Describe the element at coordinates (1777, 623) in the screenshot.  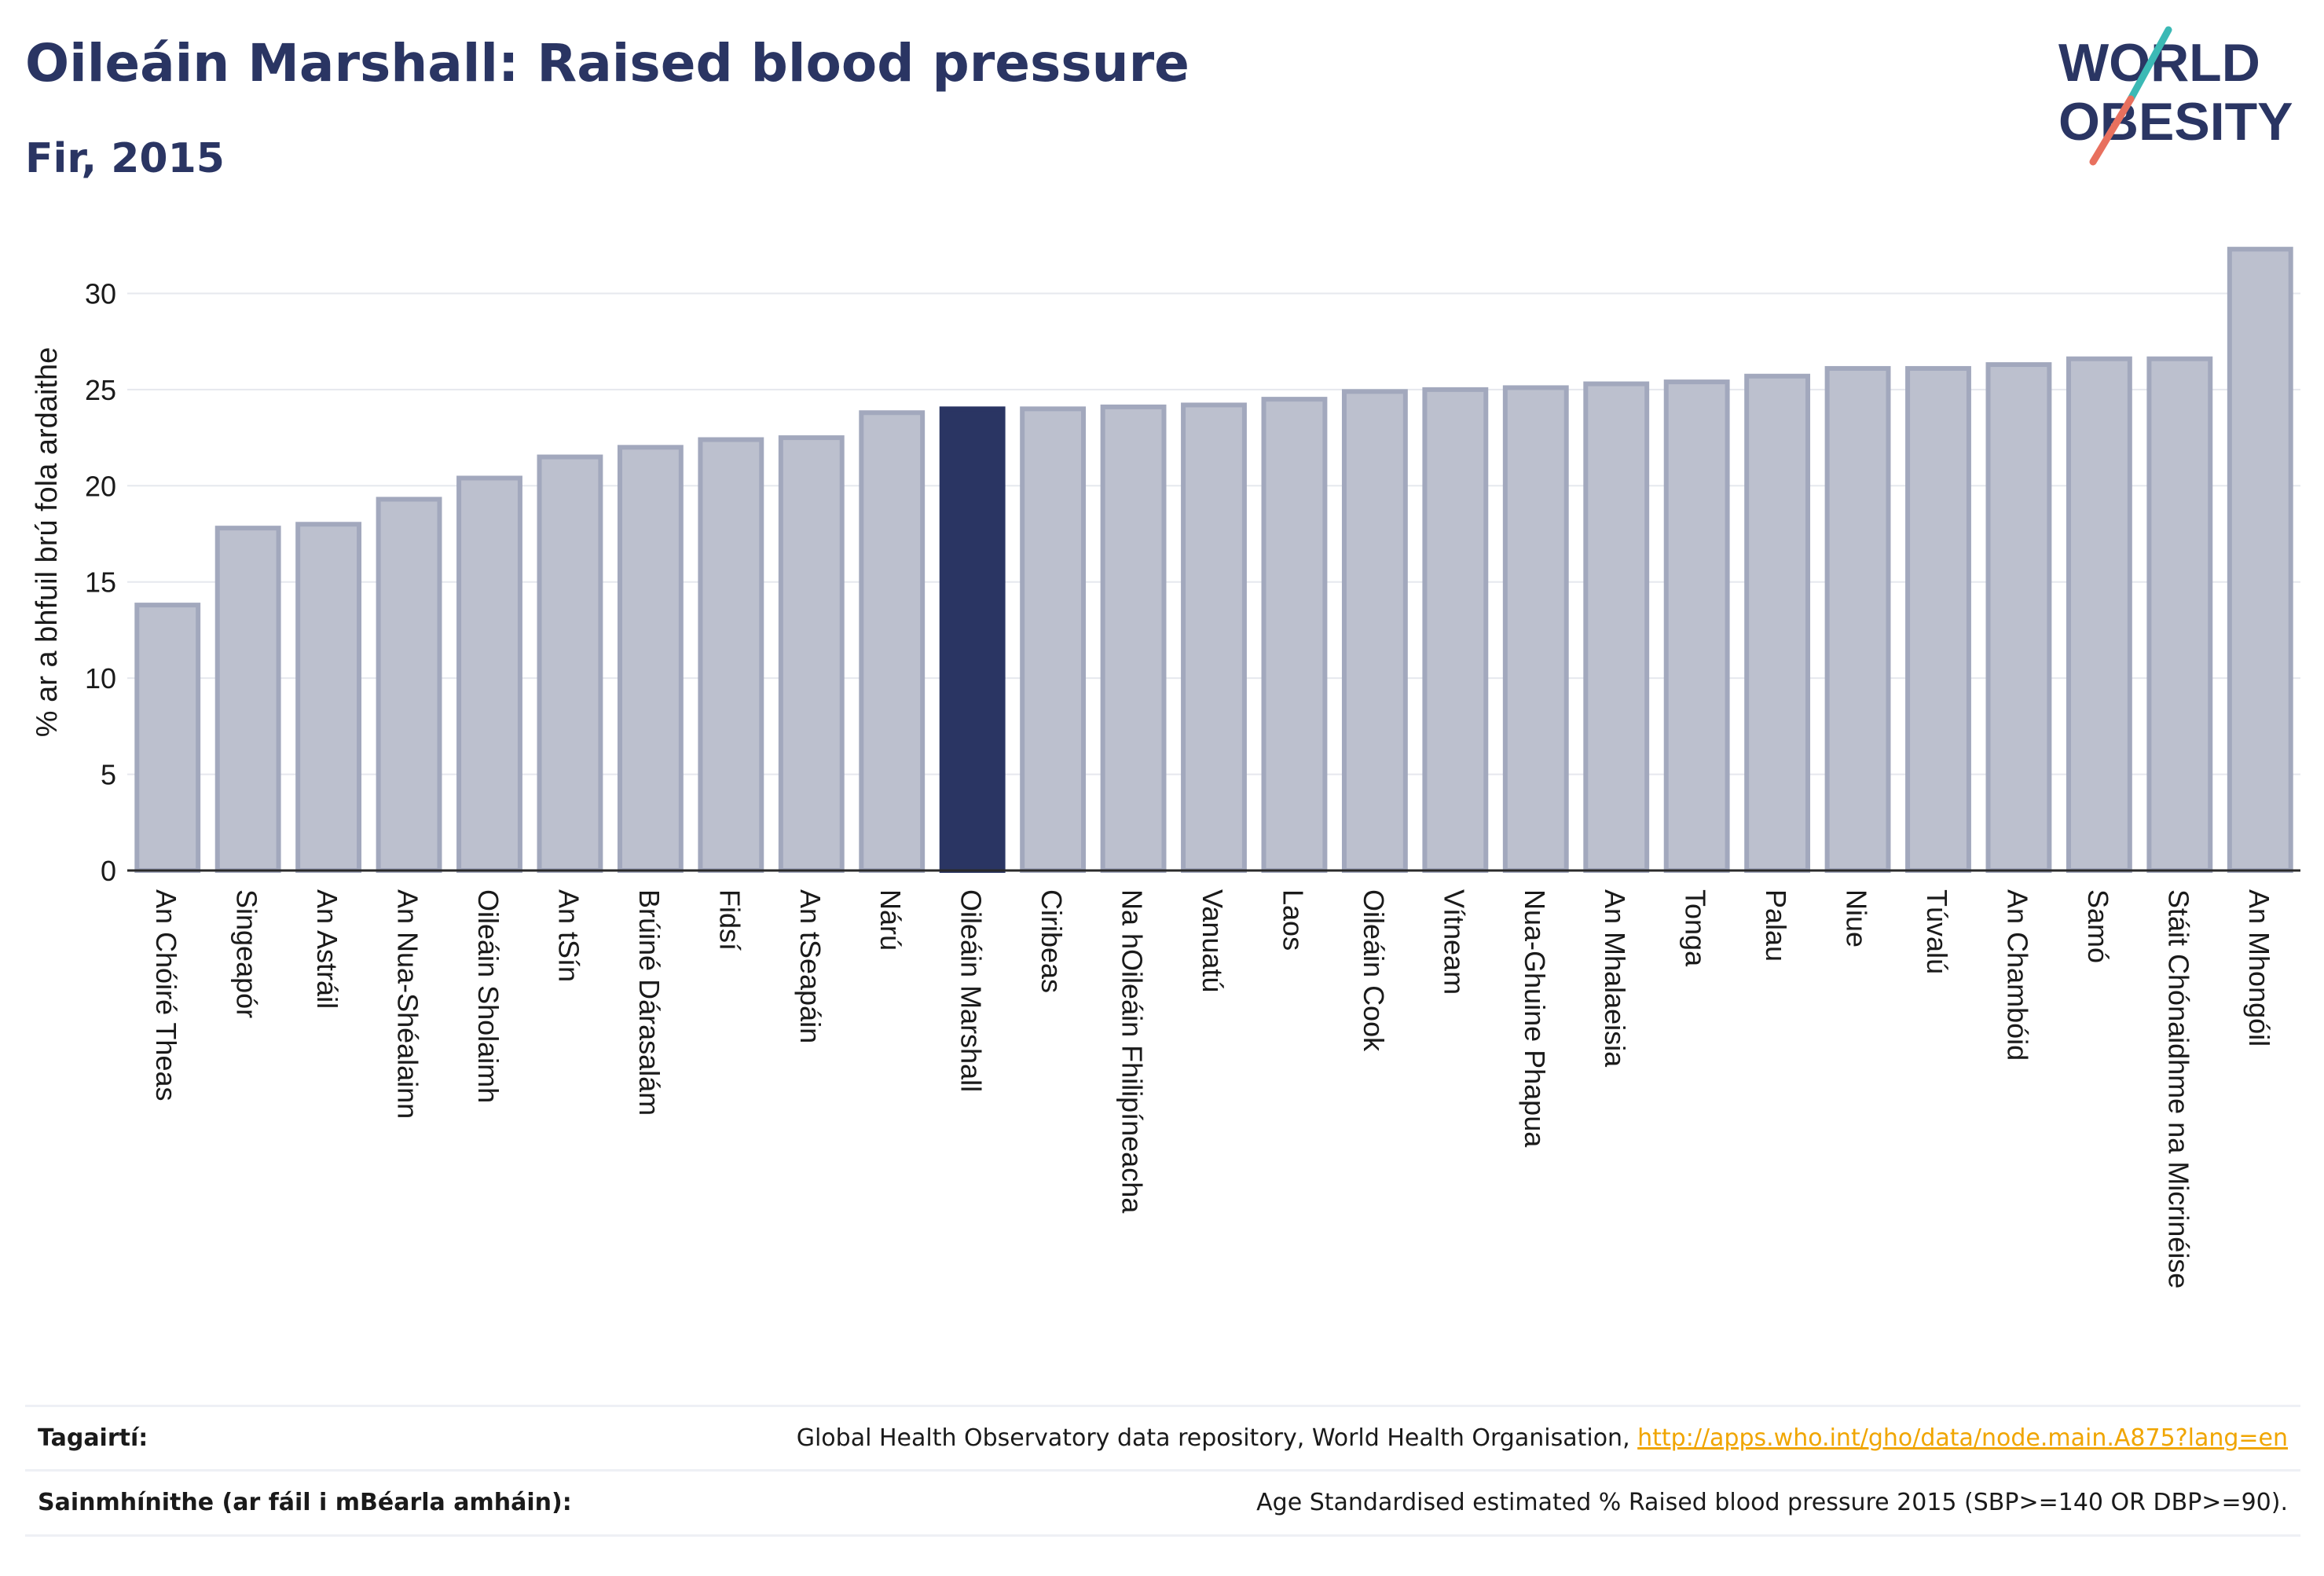
I see `bar-palau` at that location.